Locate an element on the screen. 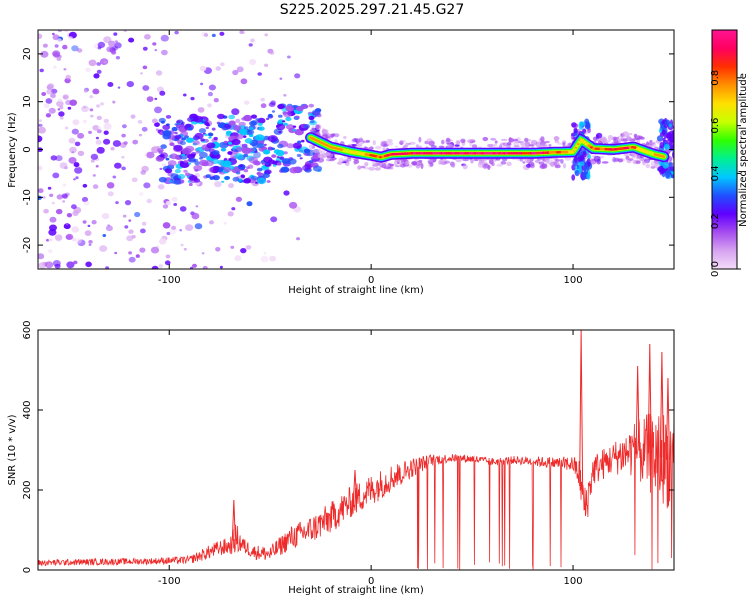 The height and width of the screenshot is (600, 750). snr-y-tick-label: 600 is located at coordinates (27, 329).